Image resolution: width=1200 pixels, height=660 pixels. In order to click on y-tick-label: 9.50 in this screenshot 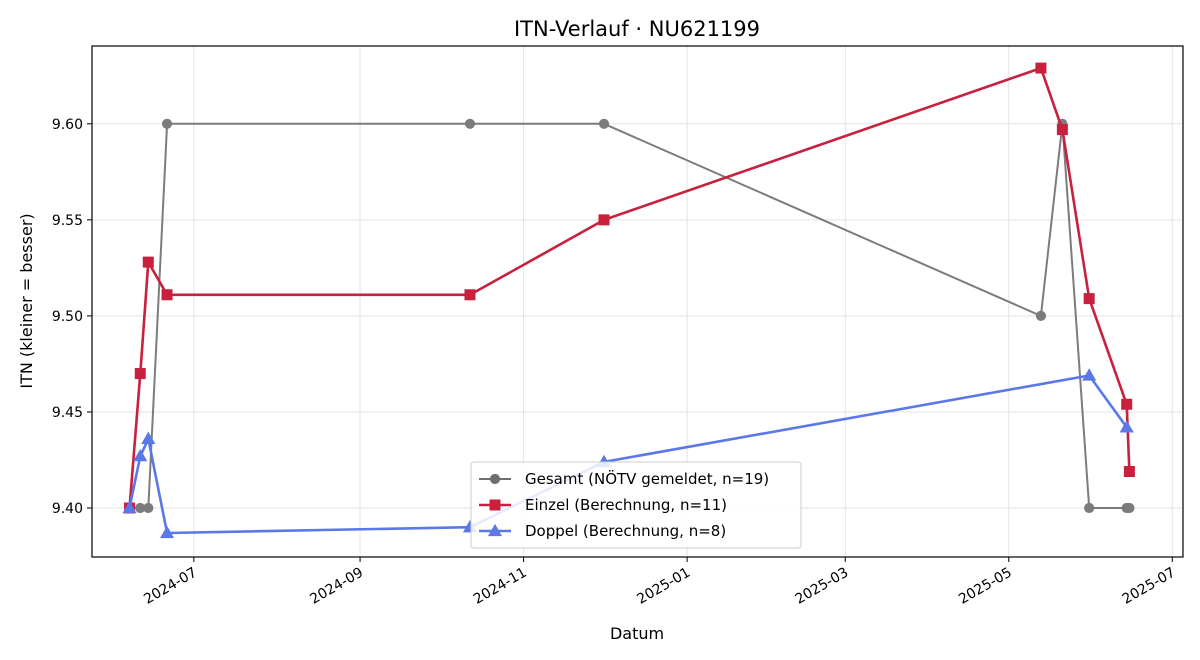, I will do `click(67, 317)`.